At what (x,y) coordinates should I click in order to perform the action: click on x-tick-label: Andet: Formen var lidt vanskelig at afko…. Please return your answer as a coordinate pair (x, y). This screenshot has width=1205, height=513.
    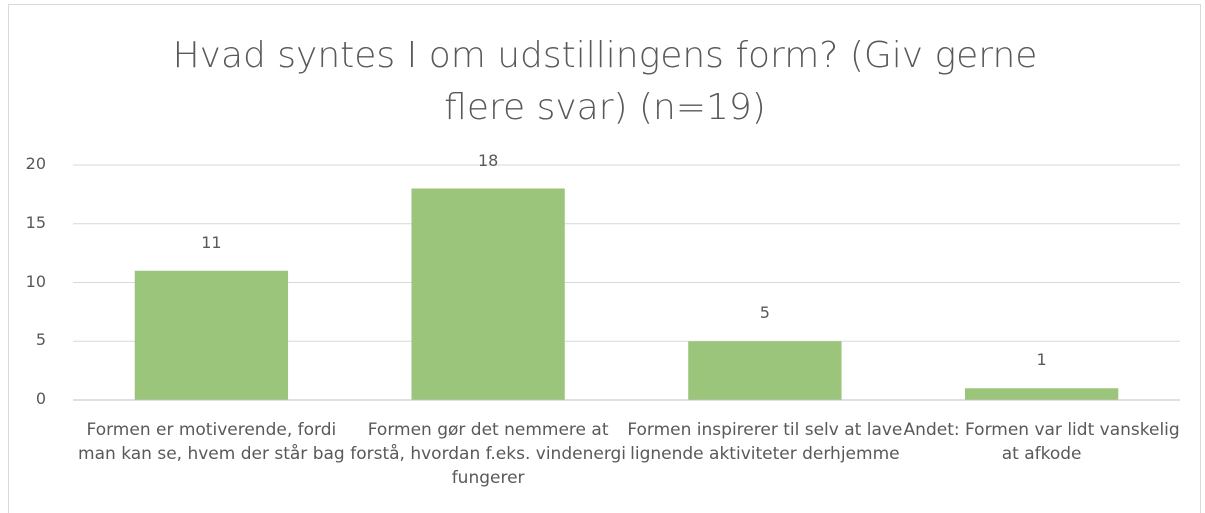
    Looking at the image, I should click on (1041, 442).